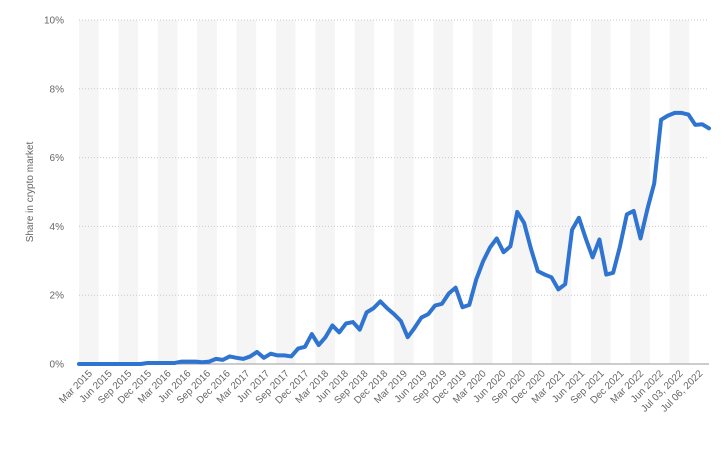  Describe the element at coordinates (57, 365) in the screenshot. I see `y-tick-label: 0%` at that location.